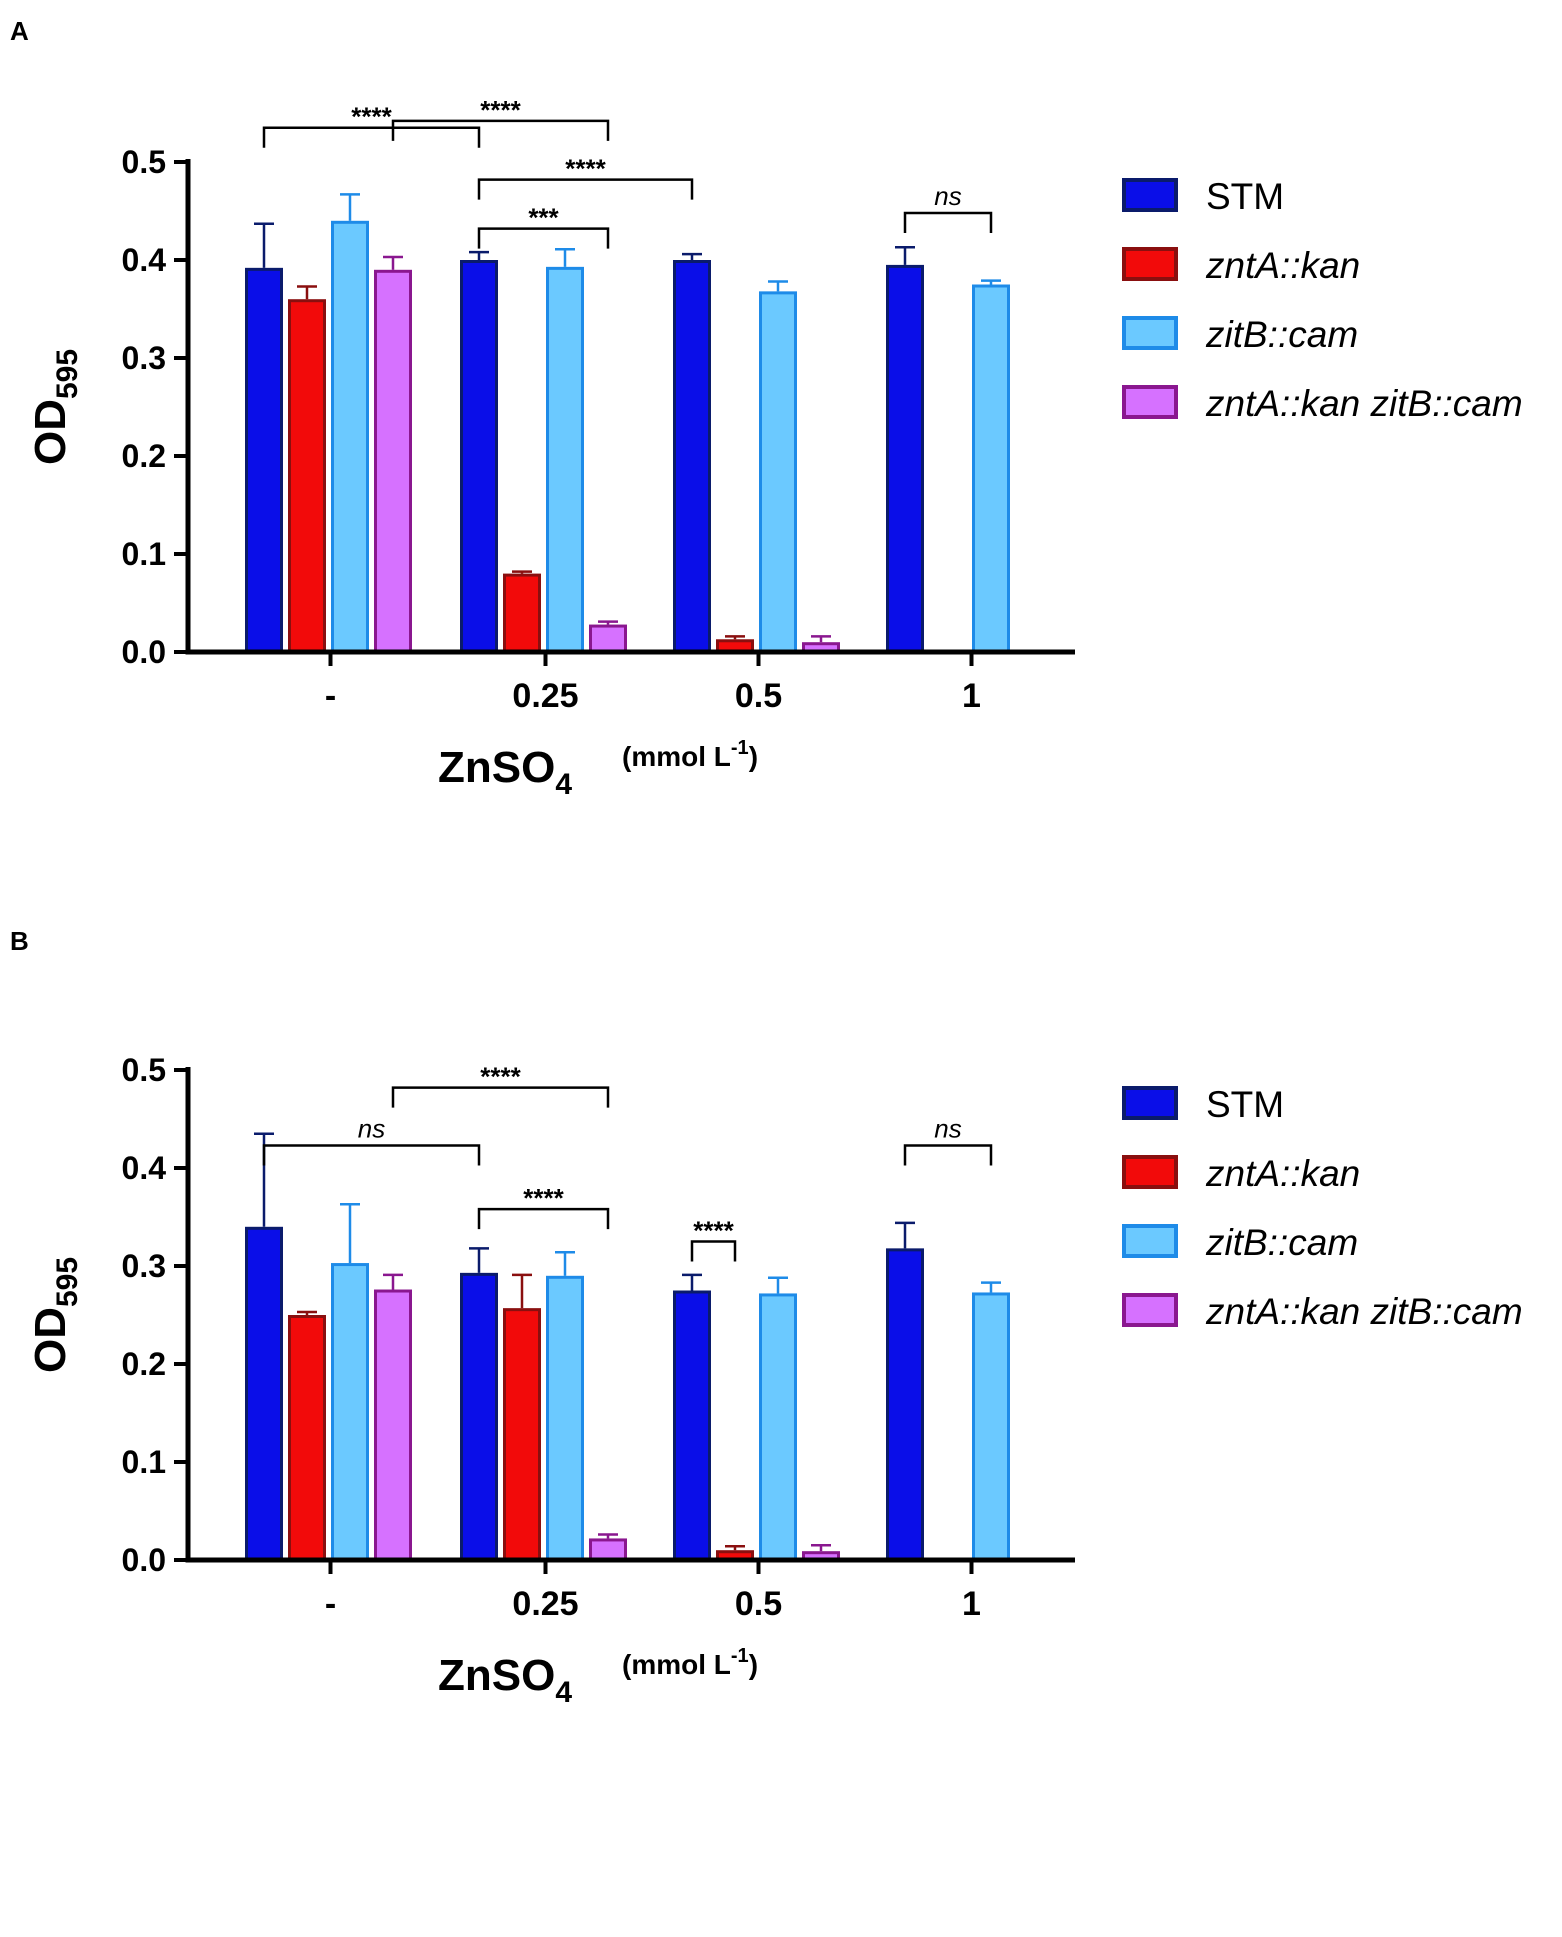 The width and height of the screenshot is (1562, 1937). I want to click on significance-label: ***, so click(543, 218).